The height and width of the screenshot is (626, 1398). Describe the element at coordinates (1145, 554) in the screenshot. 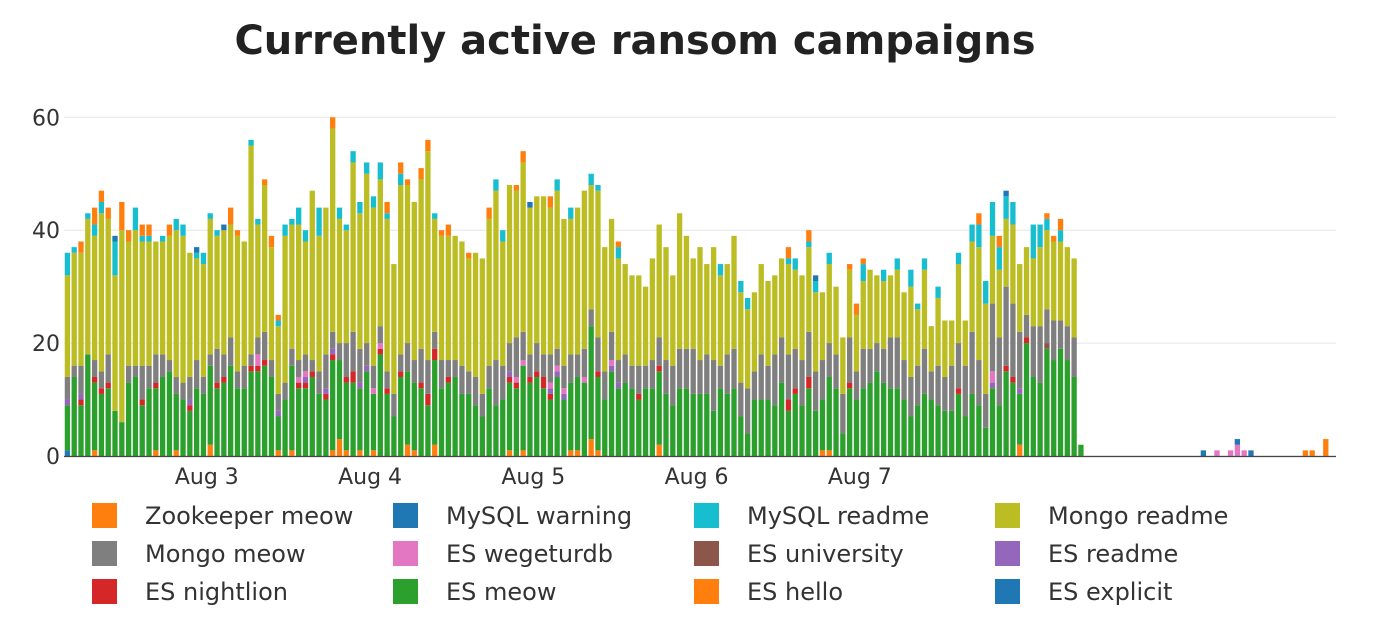

I see `legend-item: ES readme` at that location.